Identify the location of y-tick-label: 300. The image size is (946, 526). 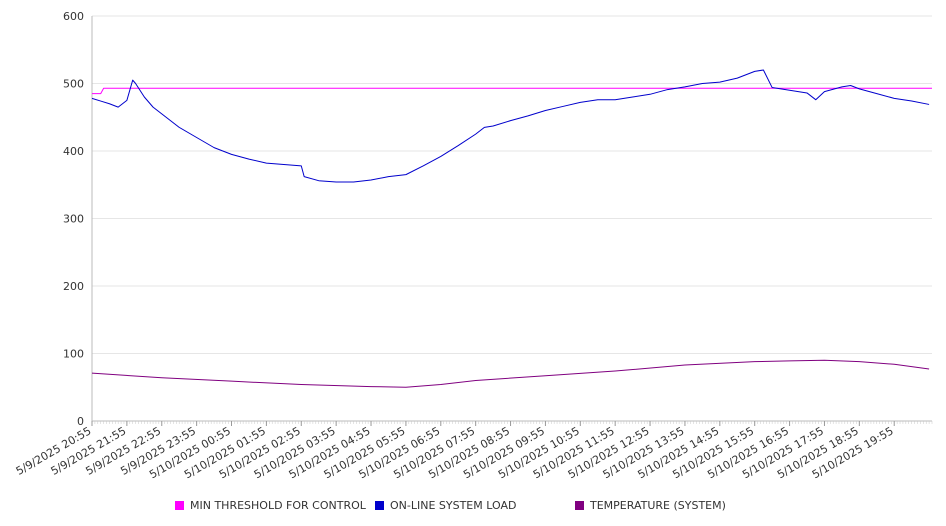
(73, 219).